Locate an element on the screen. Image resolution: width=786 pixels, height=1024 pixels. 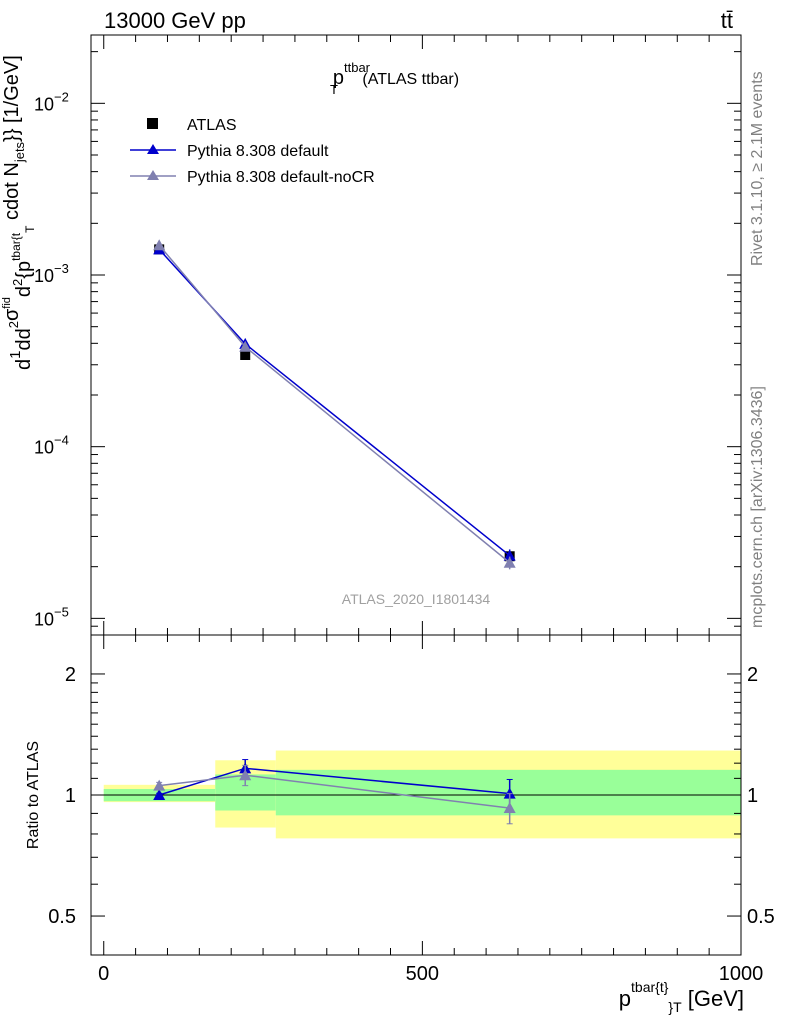
main-data-point-atlas is located at coordinates (245, 354).